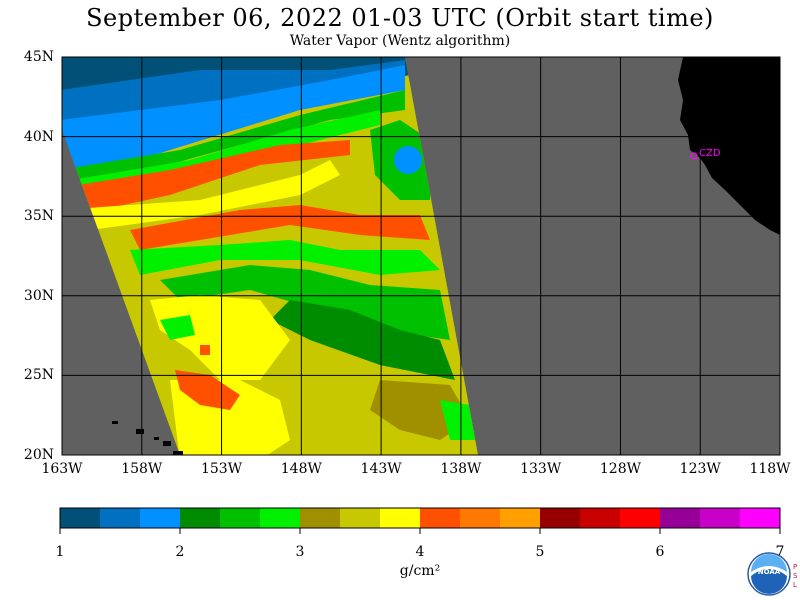 This screenshot has width=800, height=600. Describe the element at coordinates (142, 469) in the screenshot. I see `longitude-label: 158W` at that location.